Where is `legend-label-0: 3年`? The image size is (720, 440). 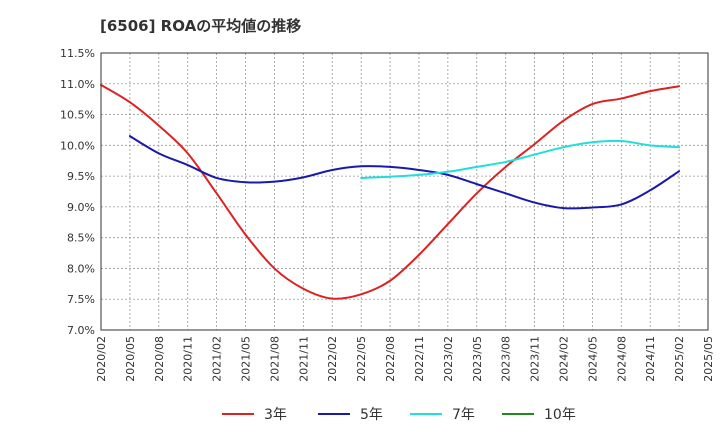 legend-label-0: 3年 is located at coordinates (275, 415).